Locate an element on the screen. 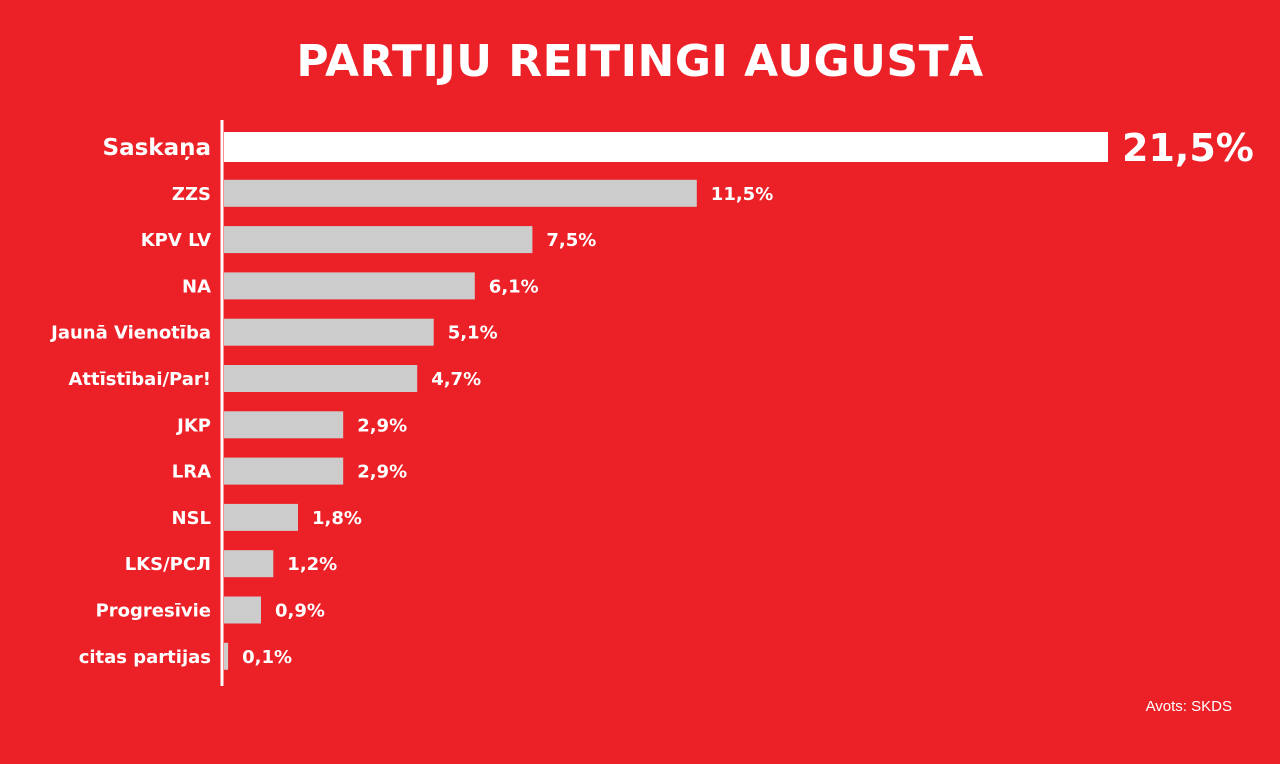  bar-kpv-lv is located at coordinates (378, 240).